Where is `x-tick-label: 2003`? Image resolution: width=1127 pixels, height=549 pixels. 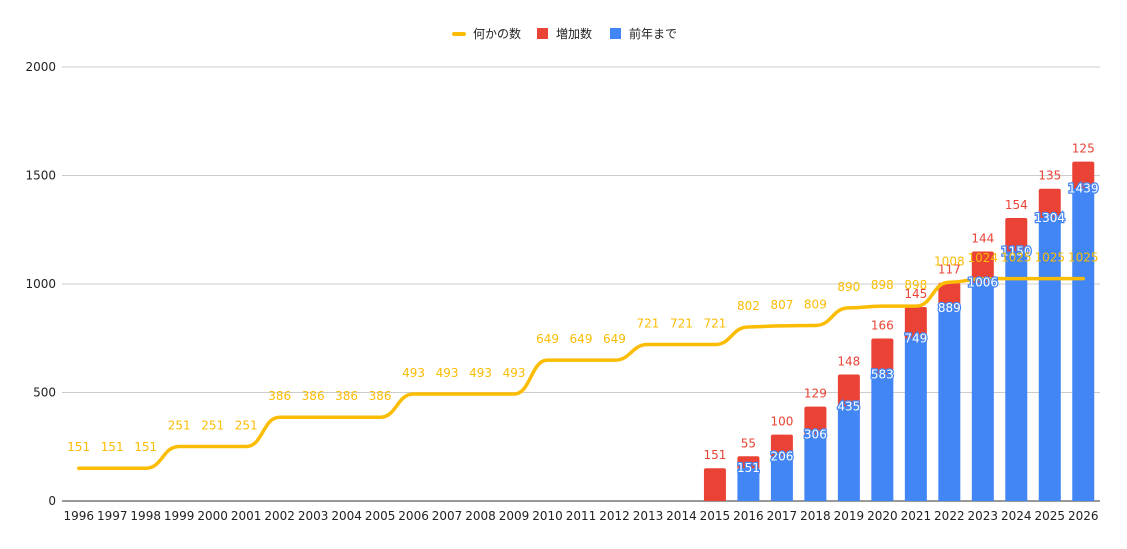
x-tick-label: 2003 is located at coordinates (313, 516).